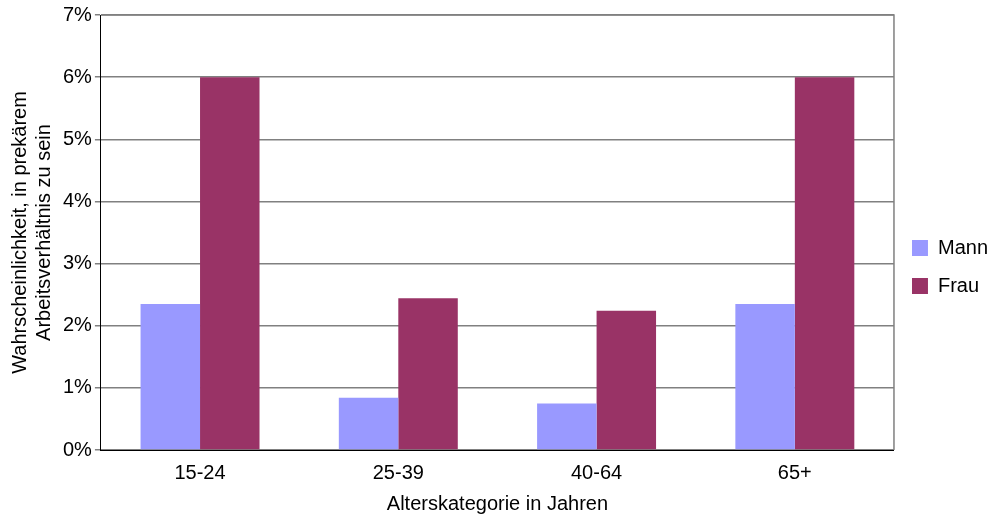 This screenshot has height=524, width=1002. What do you see at coordinates (78, 75) in the screenshot?
I see `y-tick-label: 6%` at bounding box center [78, 75].